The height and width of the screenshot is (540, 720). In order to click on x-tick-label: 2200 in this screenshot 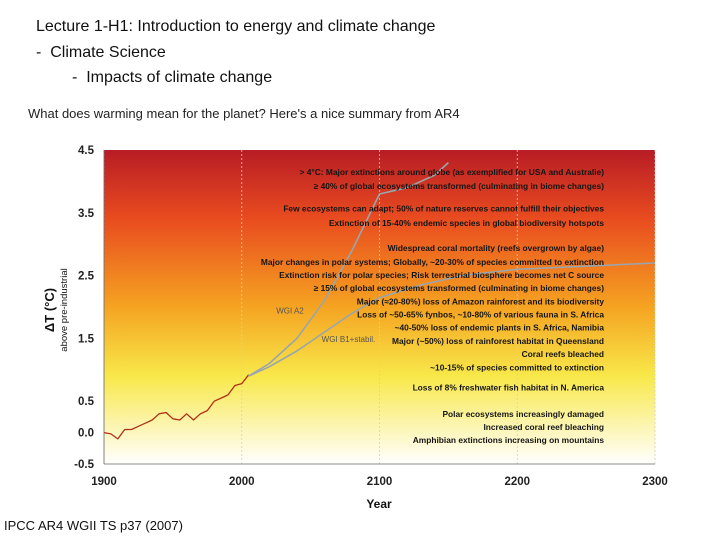, I will do `click(517, 482)`.